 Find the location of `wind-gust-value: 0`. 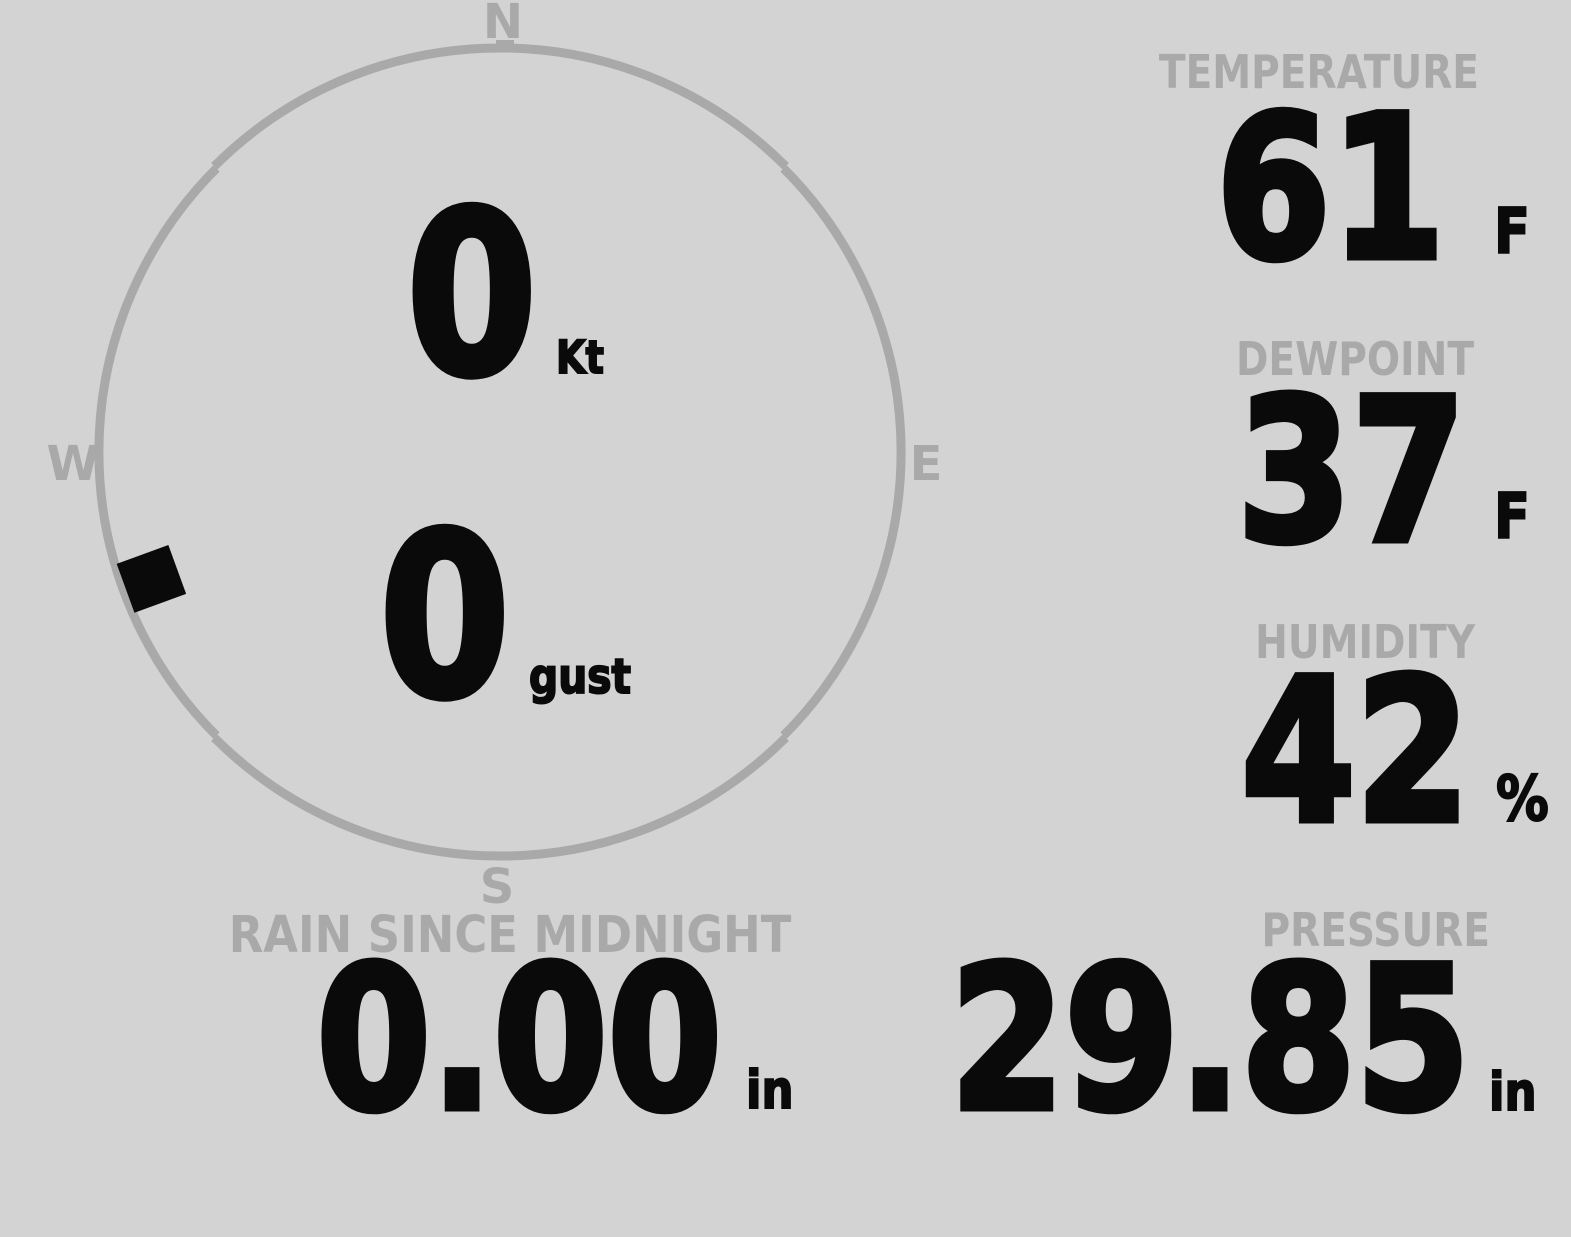

wind-gust-value: 0 is located at coordinates (444, 616).